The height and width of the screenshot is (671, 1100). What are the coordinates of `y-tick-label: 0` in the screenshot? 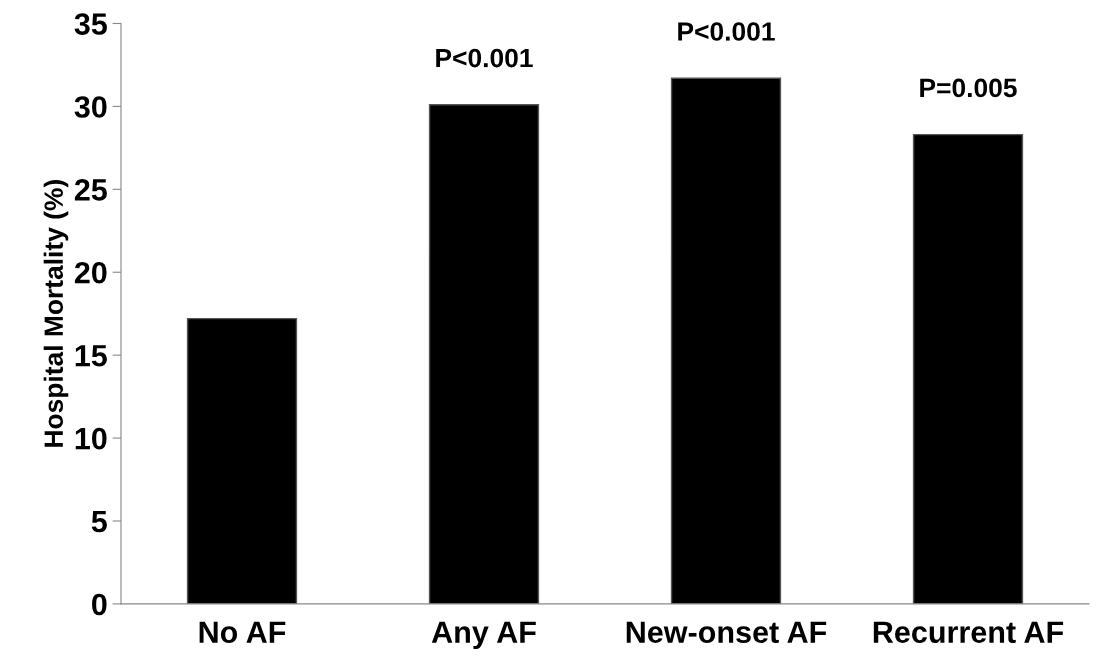 It's located at (99, 604).